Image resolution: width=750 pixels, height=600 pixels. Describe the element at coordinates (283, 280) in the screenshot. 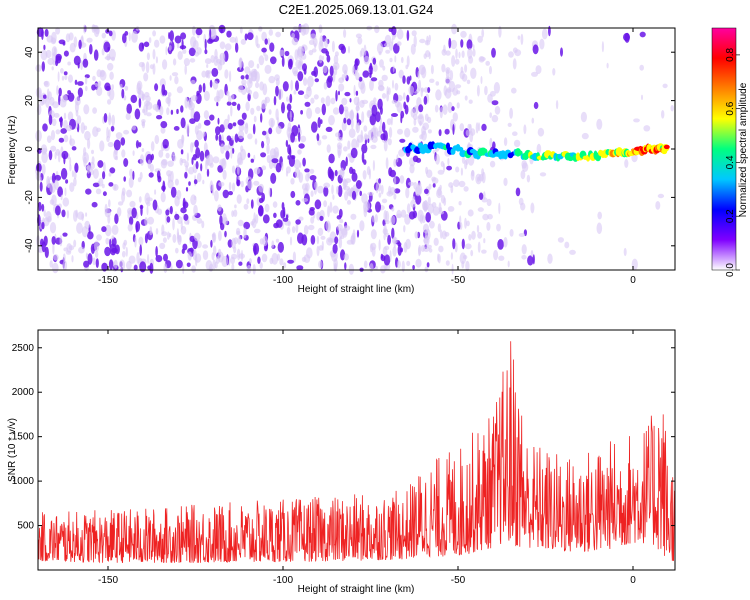

I see `spectrogram-x-tick-label: -100` at that location.